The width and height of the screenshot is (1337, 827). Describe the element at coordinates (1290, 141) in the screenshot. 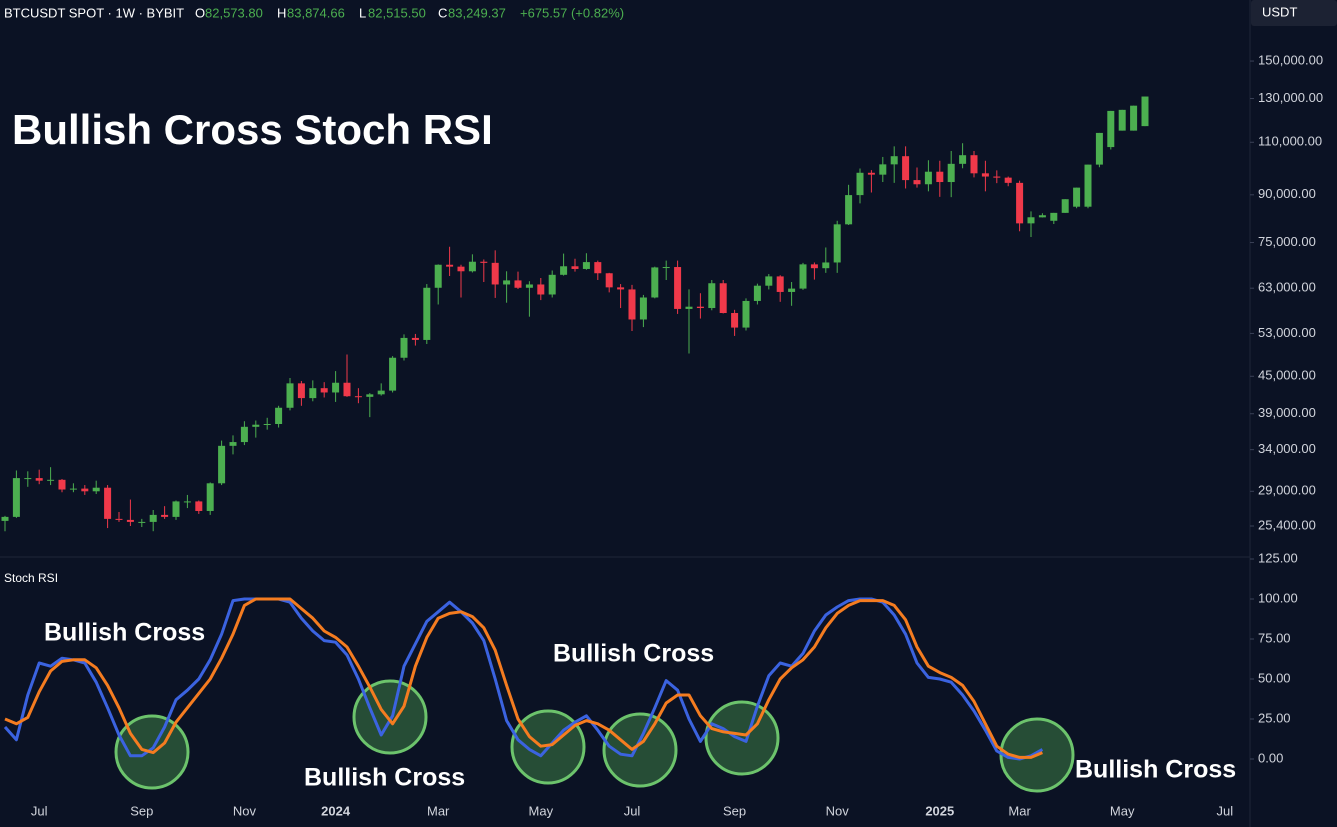

I see `y-tick-label: 110,000.00` at that location.